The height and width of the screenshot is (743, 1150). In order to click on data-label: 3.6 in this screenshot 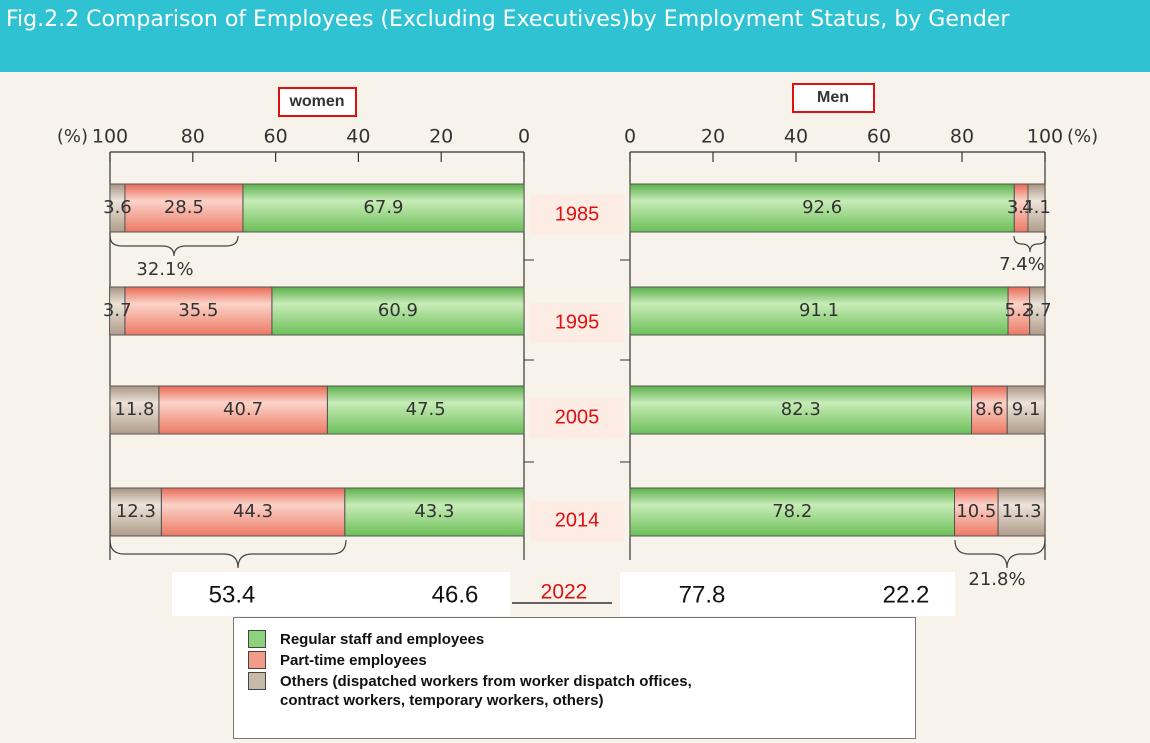, I will do `click(117, 207)`.